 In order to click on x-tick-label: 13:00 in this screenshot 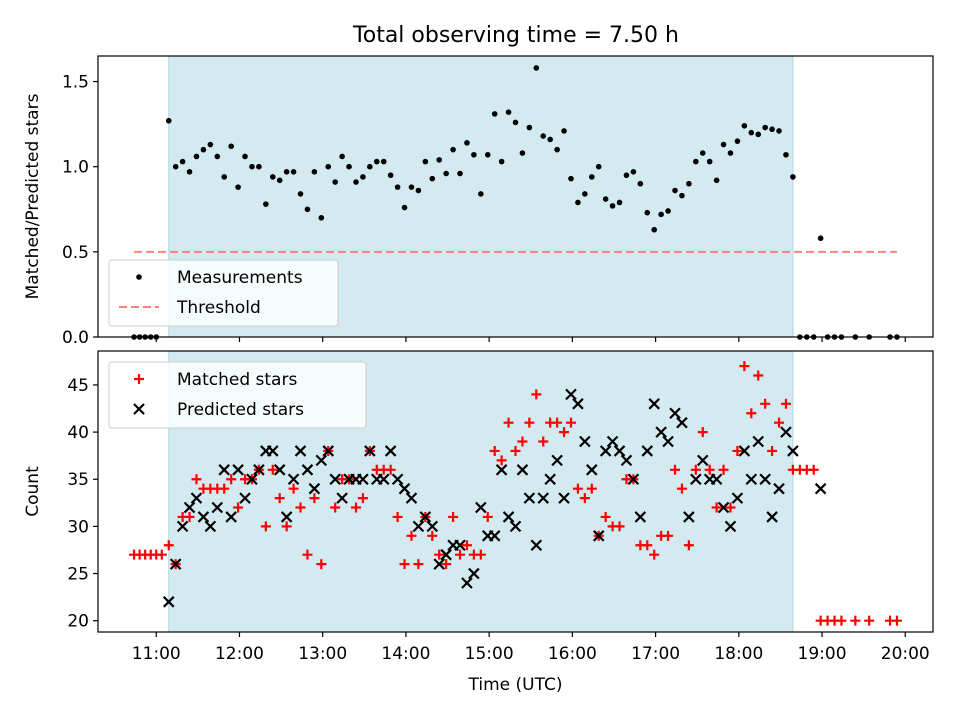, I will do `click(322, 654)`.